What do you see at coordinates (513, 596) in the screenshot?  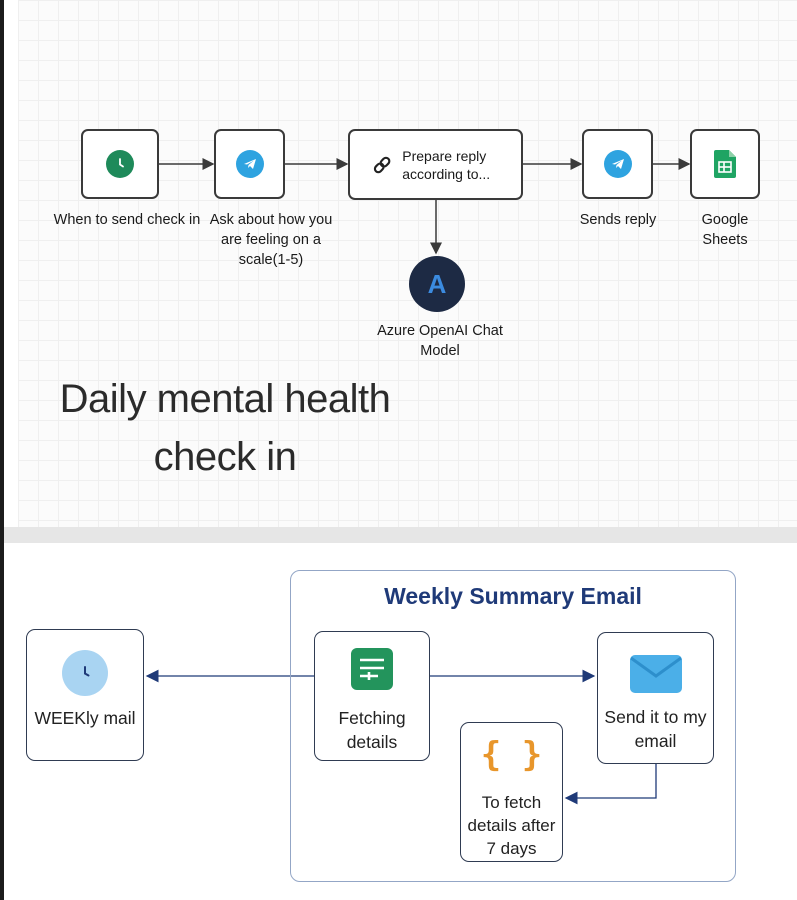 I see `weekly-summary-title: Weekly Summary Email` at bounding box center [513, 596].